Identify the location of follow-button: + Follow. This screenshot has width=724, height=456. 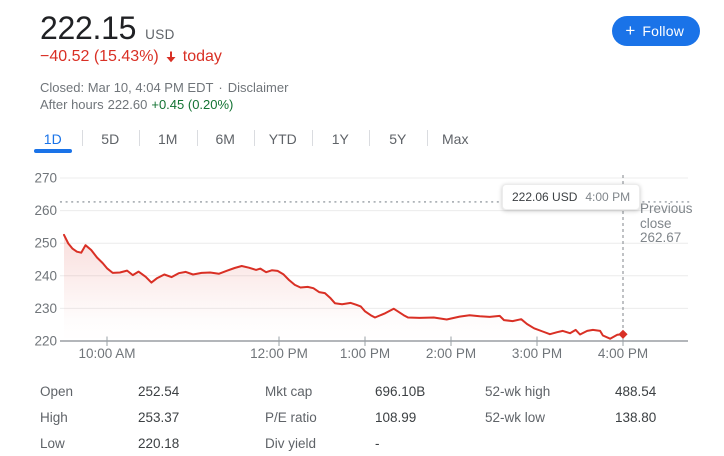
(656, 31).